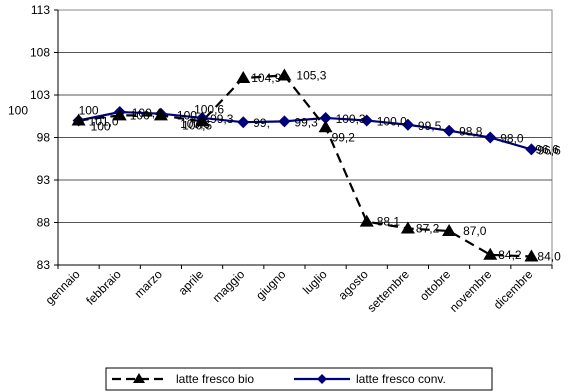 This screenshot has height=392, width=568. Describe the element at coordinates (209, 109) in the screenshot. I see `data-label-extra: 100,6` at that location.